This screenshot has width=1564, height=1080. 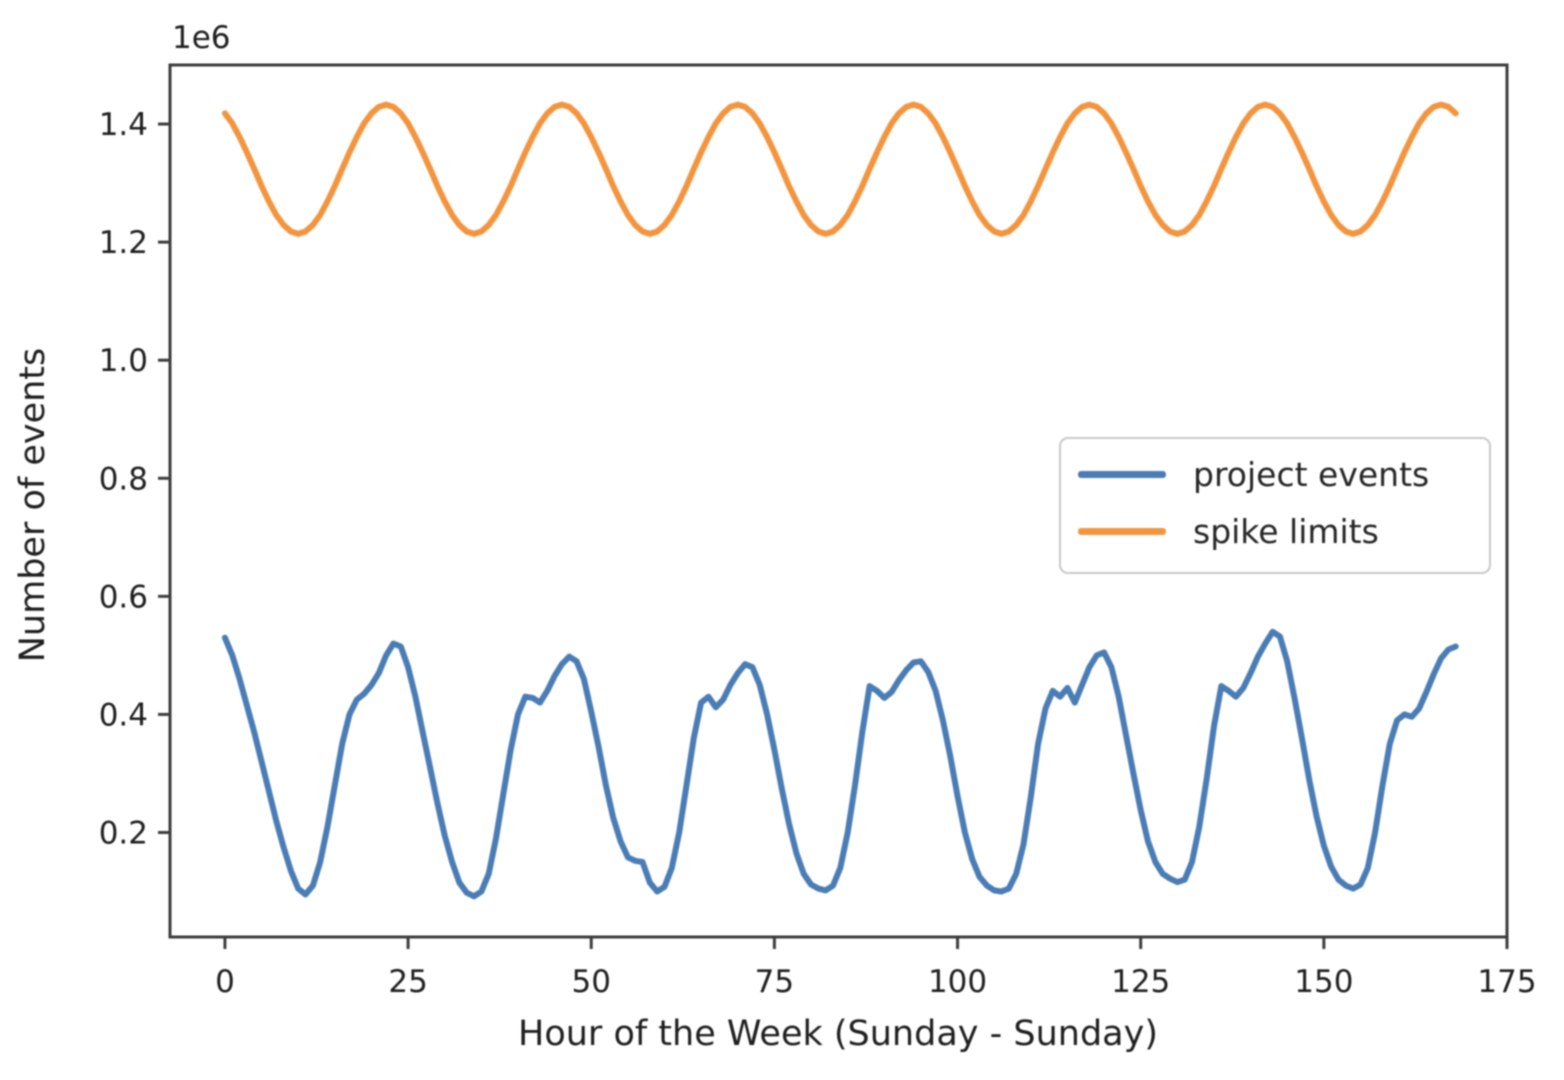 I want to click on y-tick-label: 0.8, so click(x=123, y=479).